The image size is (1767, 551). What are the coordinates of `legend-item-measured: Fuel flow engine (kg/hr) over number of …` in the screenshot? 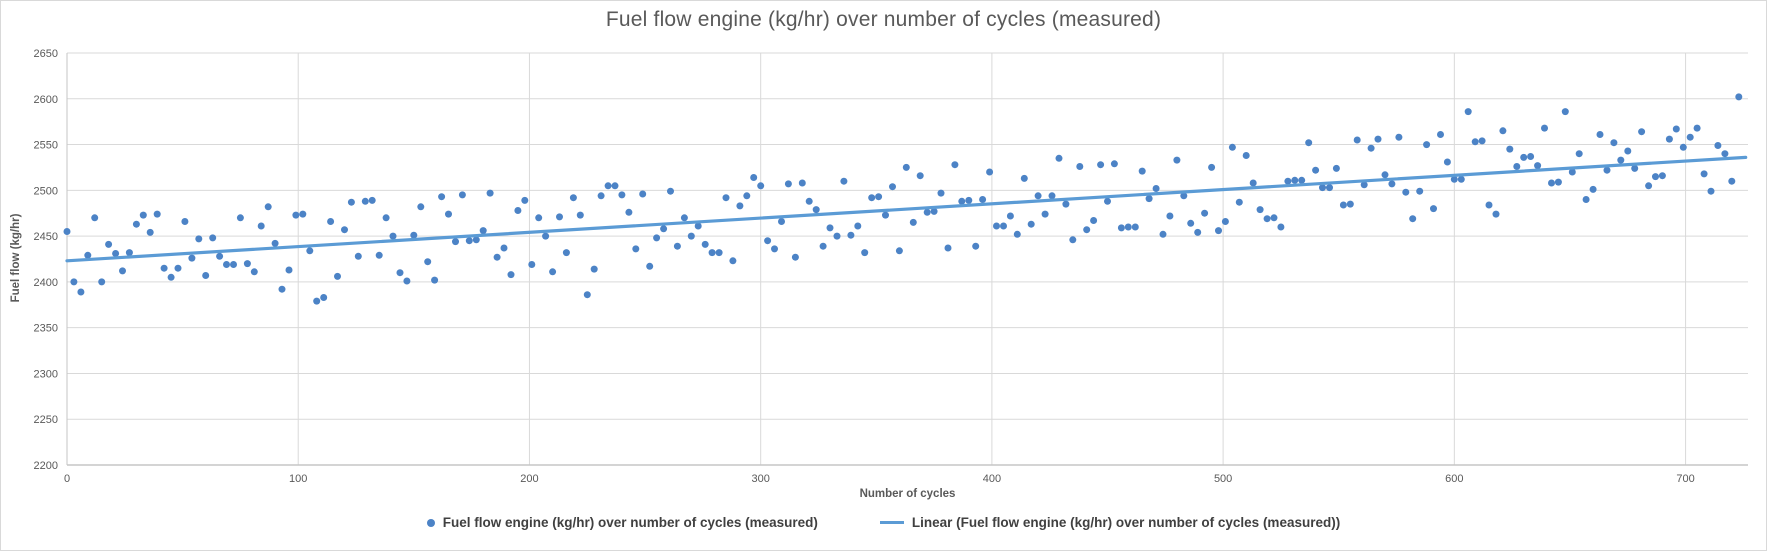 It's located at (622, 522).